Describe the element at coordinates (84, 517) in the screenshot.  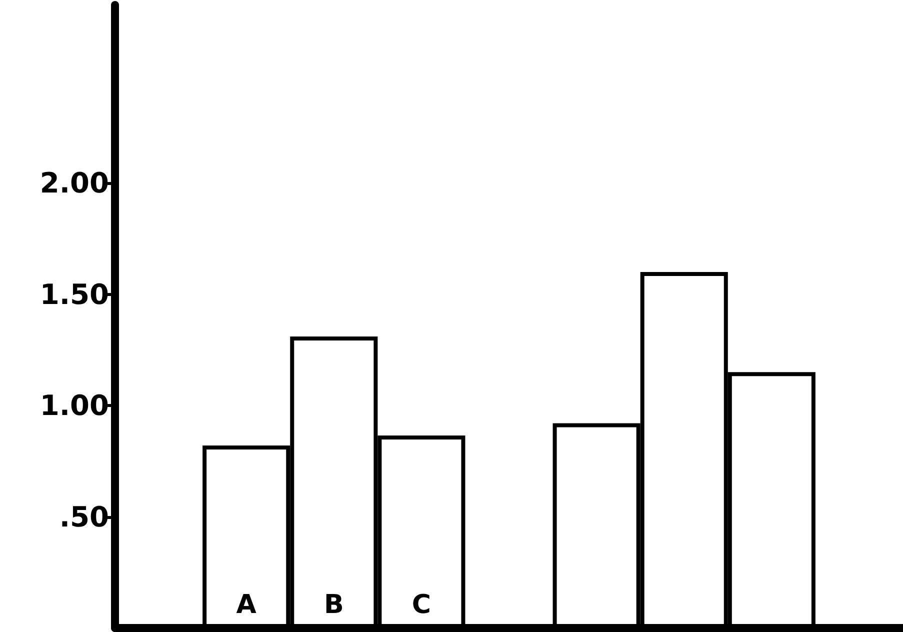
I see `y-tick-label: .50` at that location.